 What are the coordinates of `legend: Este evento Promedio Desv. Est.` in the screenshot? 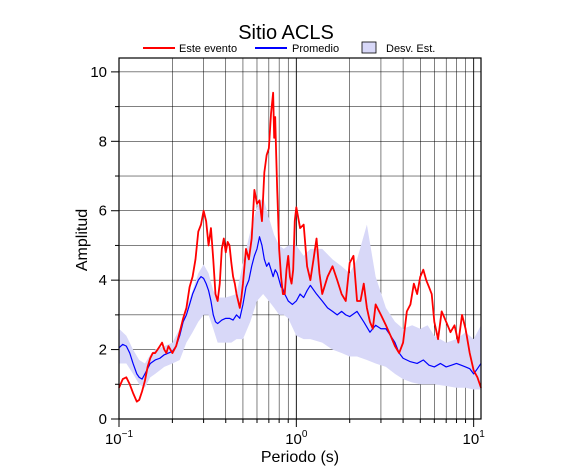 It's located at (289, 48).